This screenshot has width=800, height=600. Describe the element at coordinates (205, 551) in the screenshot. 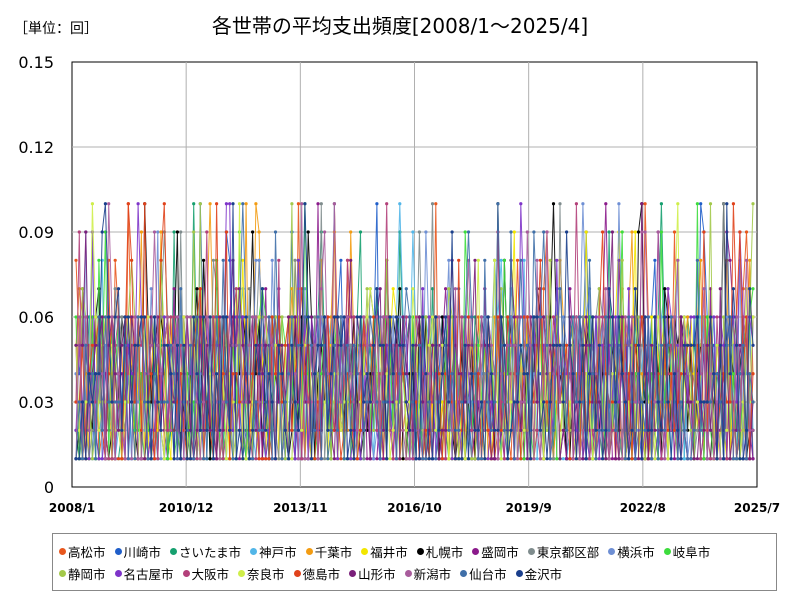

I see `legend-entry: さいたま市` at that location.